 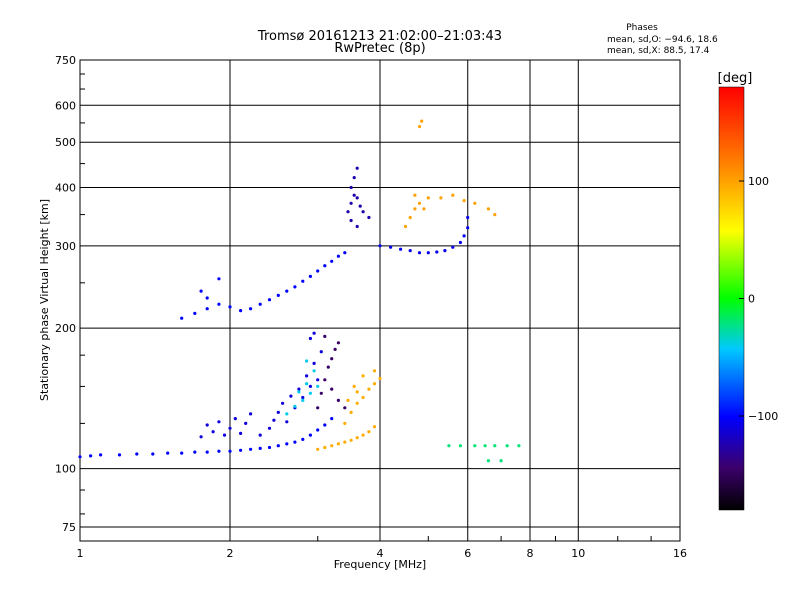 What do you see at coordinates (65, 60) in the screenshot?
I see `y-tick-label: 750` at bounding box center [65, 60].